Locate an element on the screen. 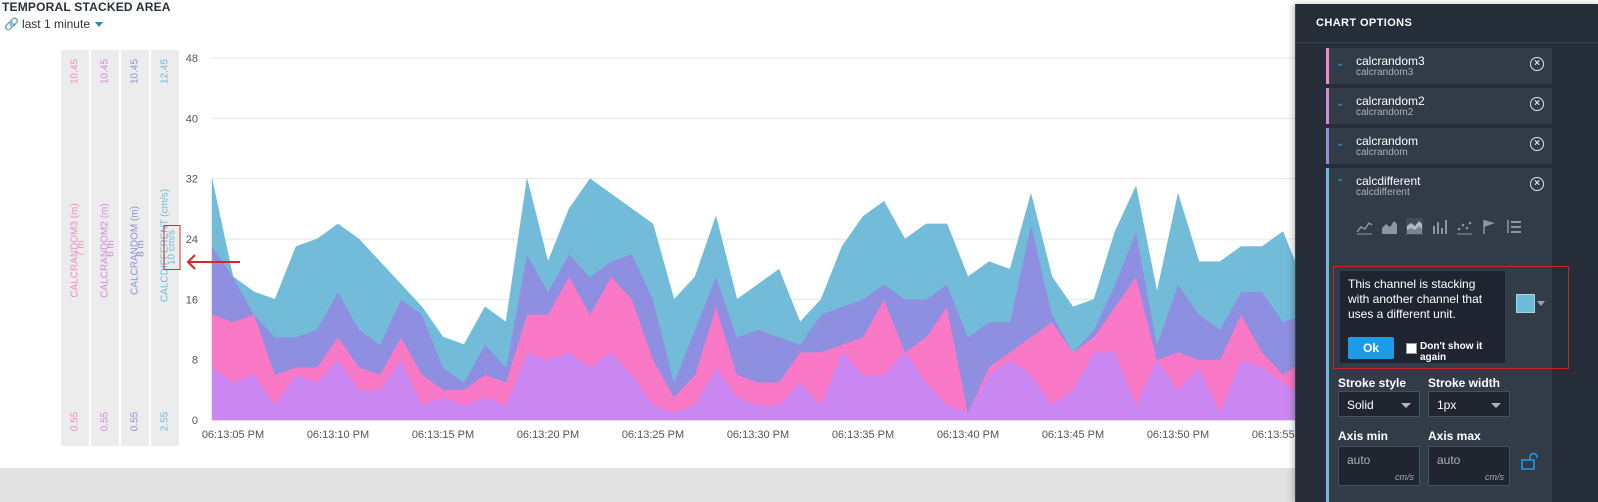  page-title: TEMPORAL STACKED AREA is located at coordinates (86, 7).